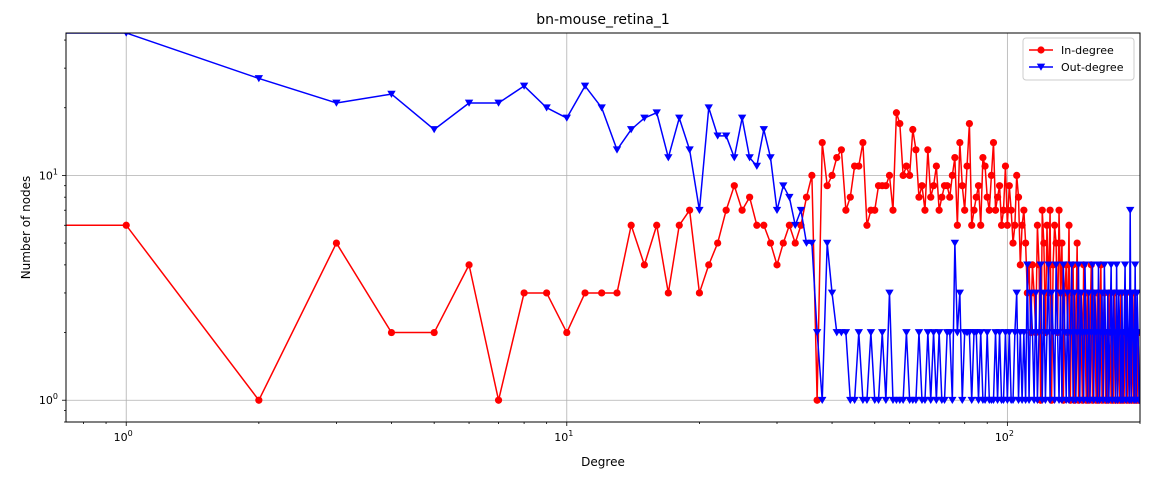 This screenshot has height=484, width=1157. Describe the element at coordinates (1087, 50) in the screenshot. I see `legend-label: In-degree` at that location.